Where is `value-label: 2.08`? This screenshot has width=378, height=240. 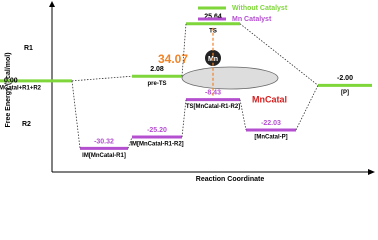 value-label: 2.08 is located at coordinates (157, 69).